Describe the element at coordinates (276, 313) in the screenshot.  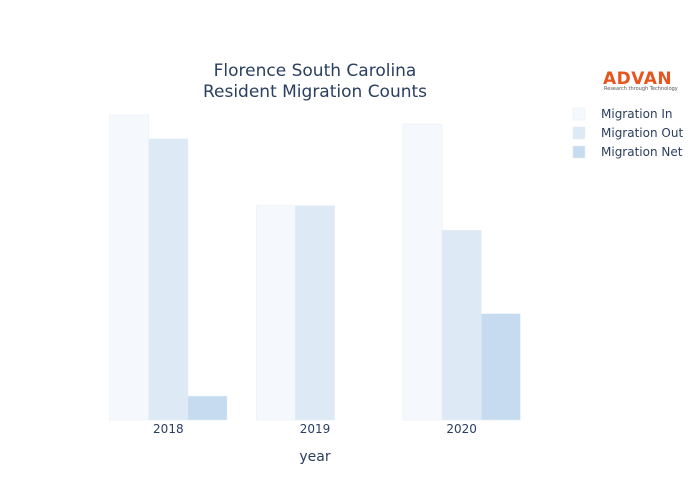
I see `bar-migration-in-2019` at that location.